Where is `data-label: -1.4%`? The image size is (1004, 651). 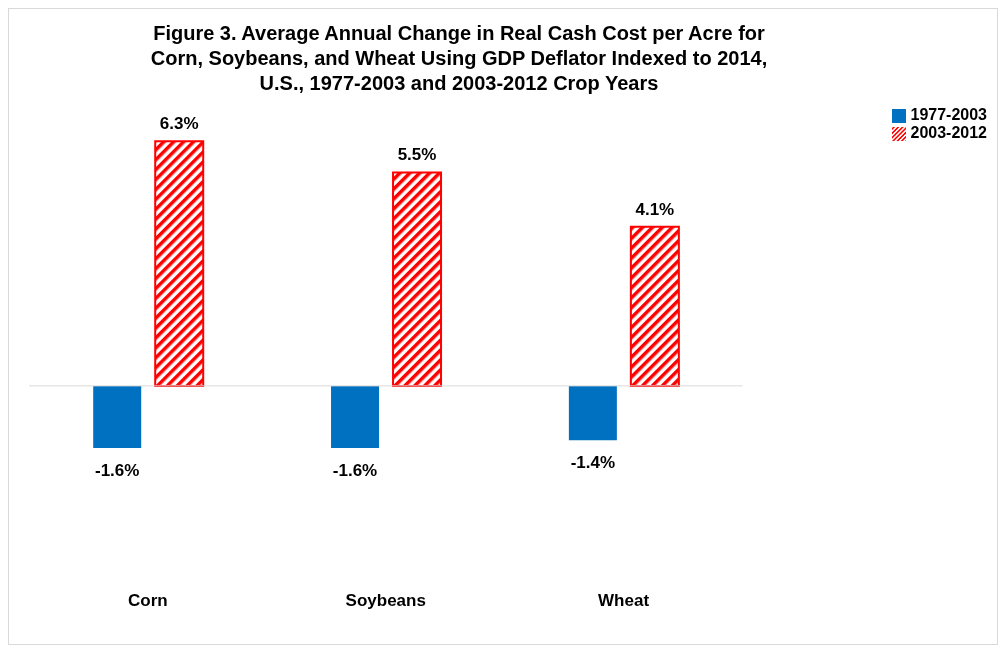
data-label: -1.4% is located at coordinates (593, 463).